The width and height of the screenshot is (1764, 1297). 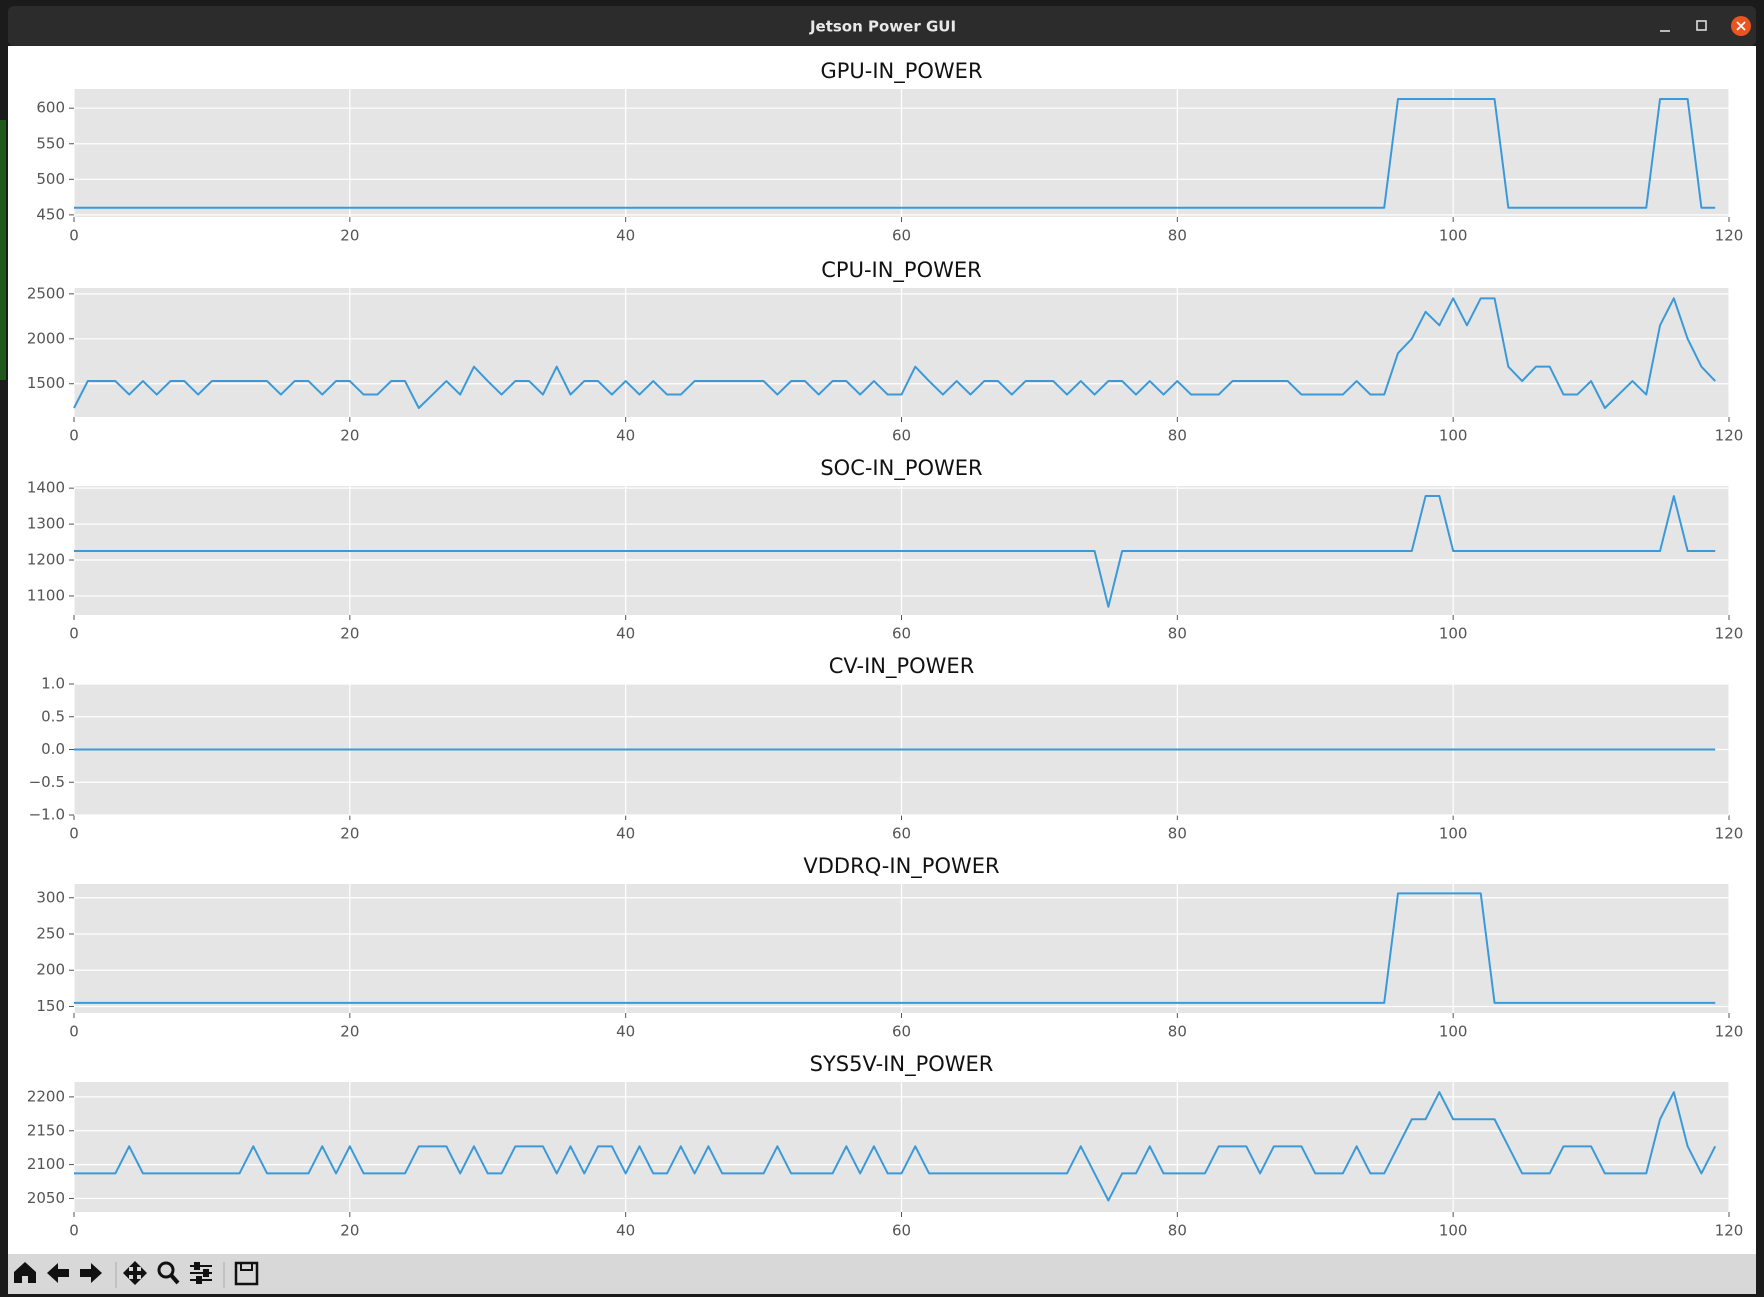 I want to click on y-tick-label: 2050, so click(x=46, y=1198).